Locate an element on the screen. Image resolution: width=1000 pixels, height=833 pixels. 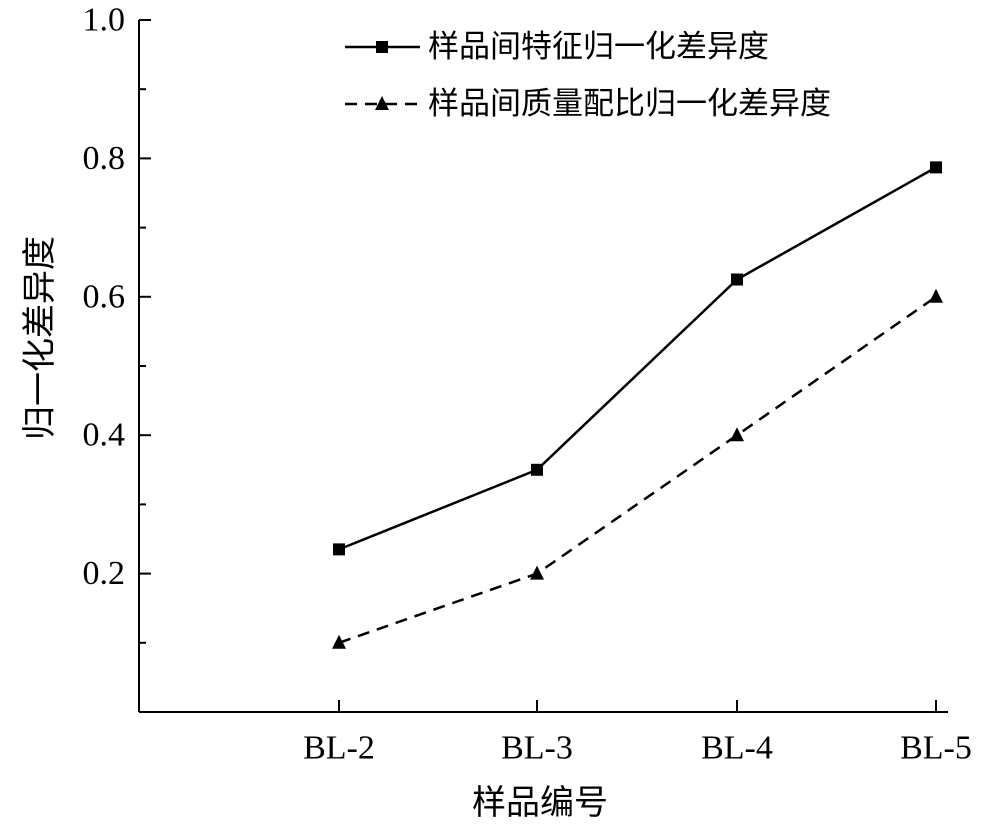
legend: 样品间特征归一化差异度 样品间质量配比归一化差异度 is located at coordinates (588, 75).